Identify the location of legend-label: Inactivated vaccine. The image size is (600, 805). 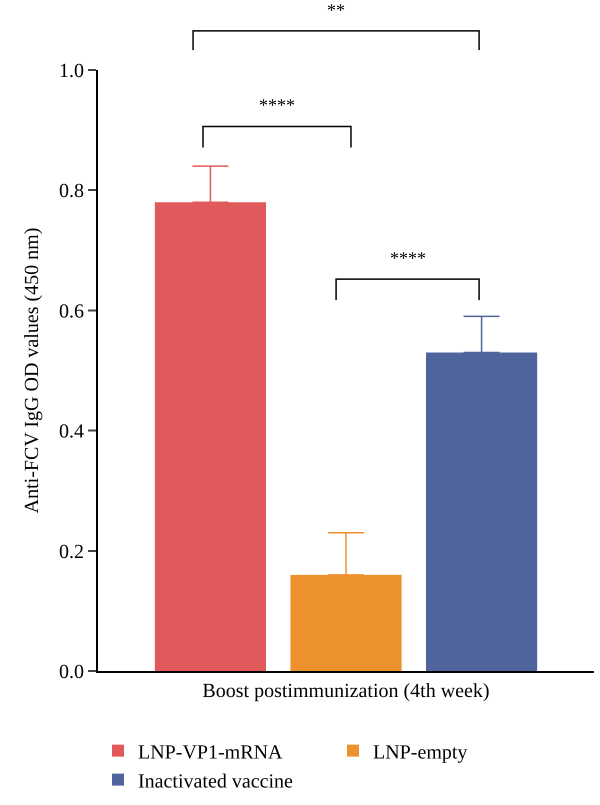
(216, 781).